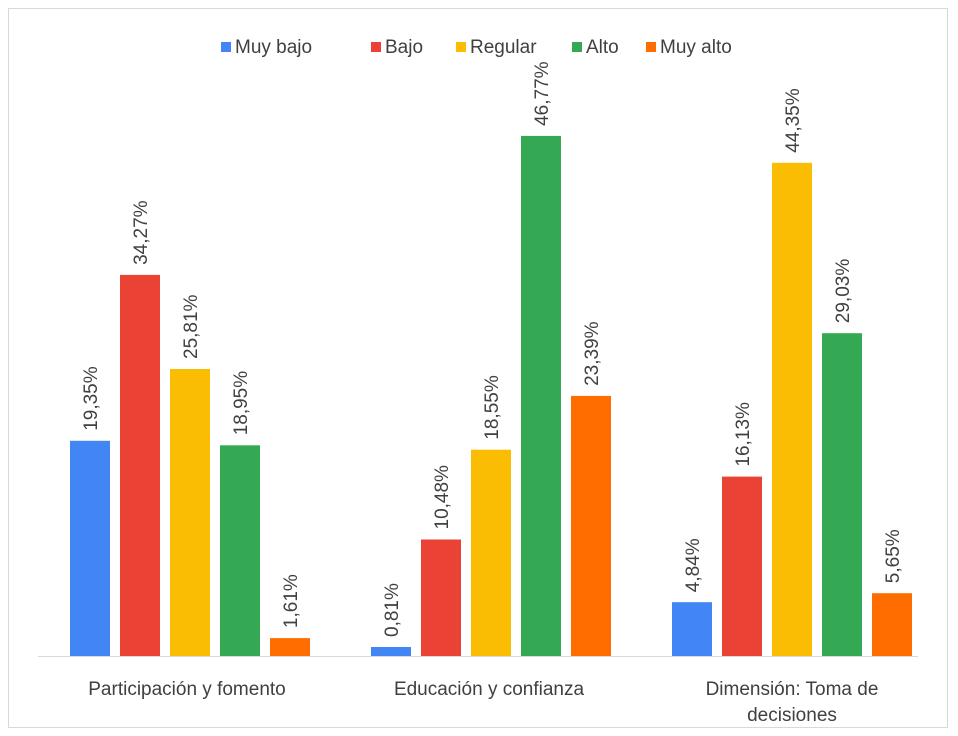 This screenshot has height=736, width=958. I want to click on legend-swatch-alto, so click(577, 47).